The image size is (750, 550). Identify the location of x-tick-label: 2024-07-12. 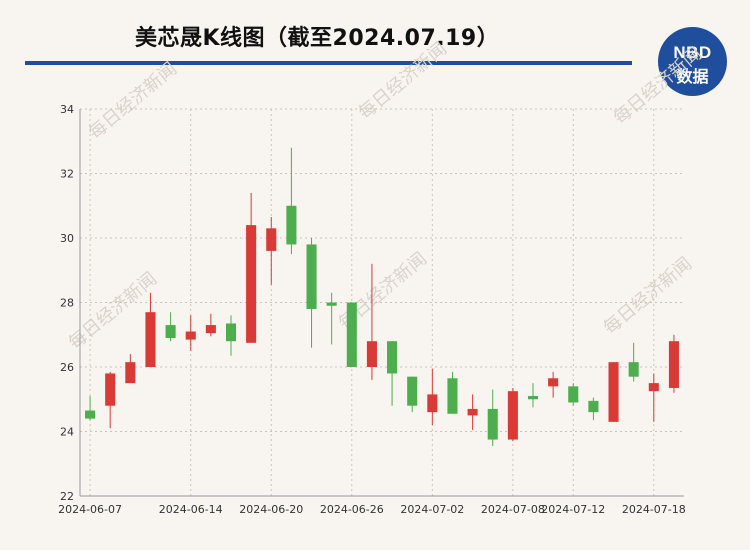
(573, 509).